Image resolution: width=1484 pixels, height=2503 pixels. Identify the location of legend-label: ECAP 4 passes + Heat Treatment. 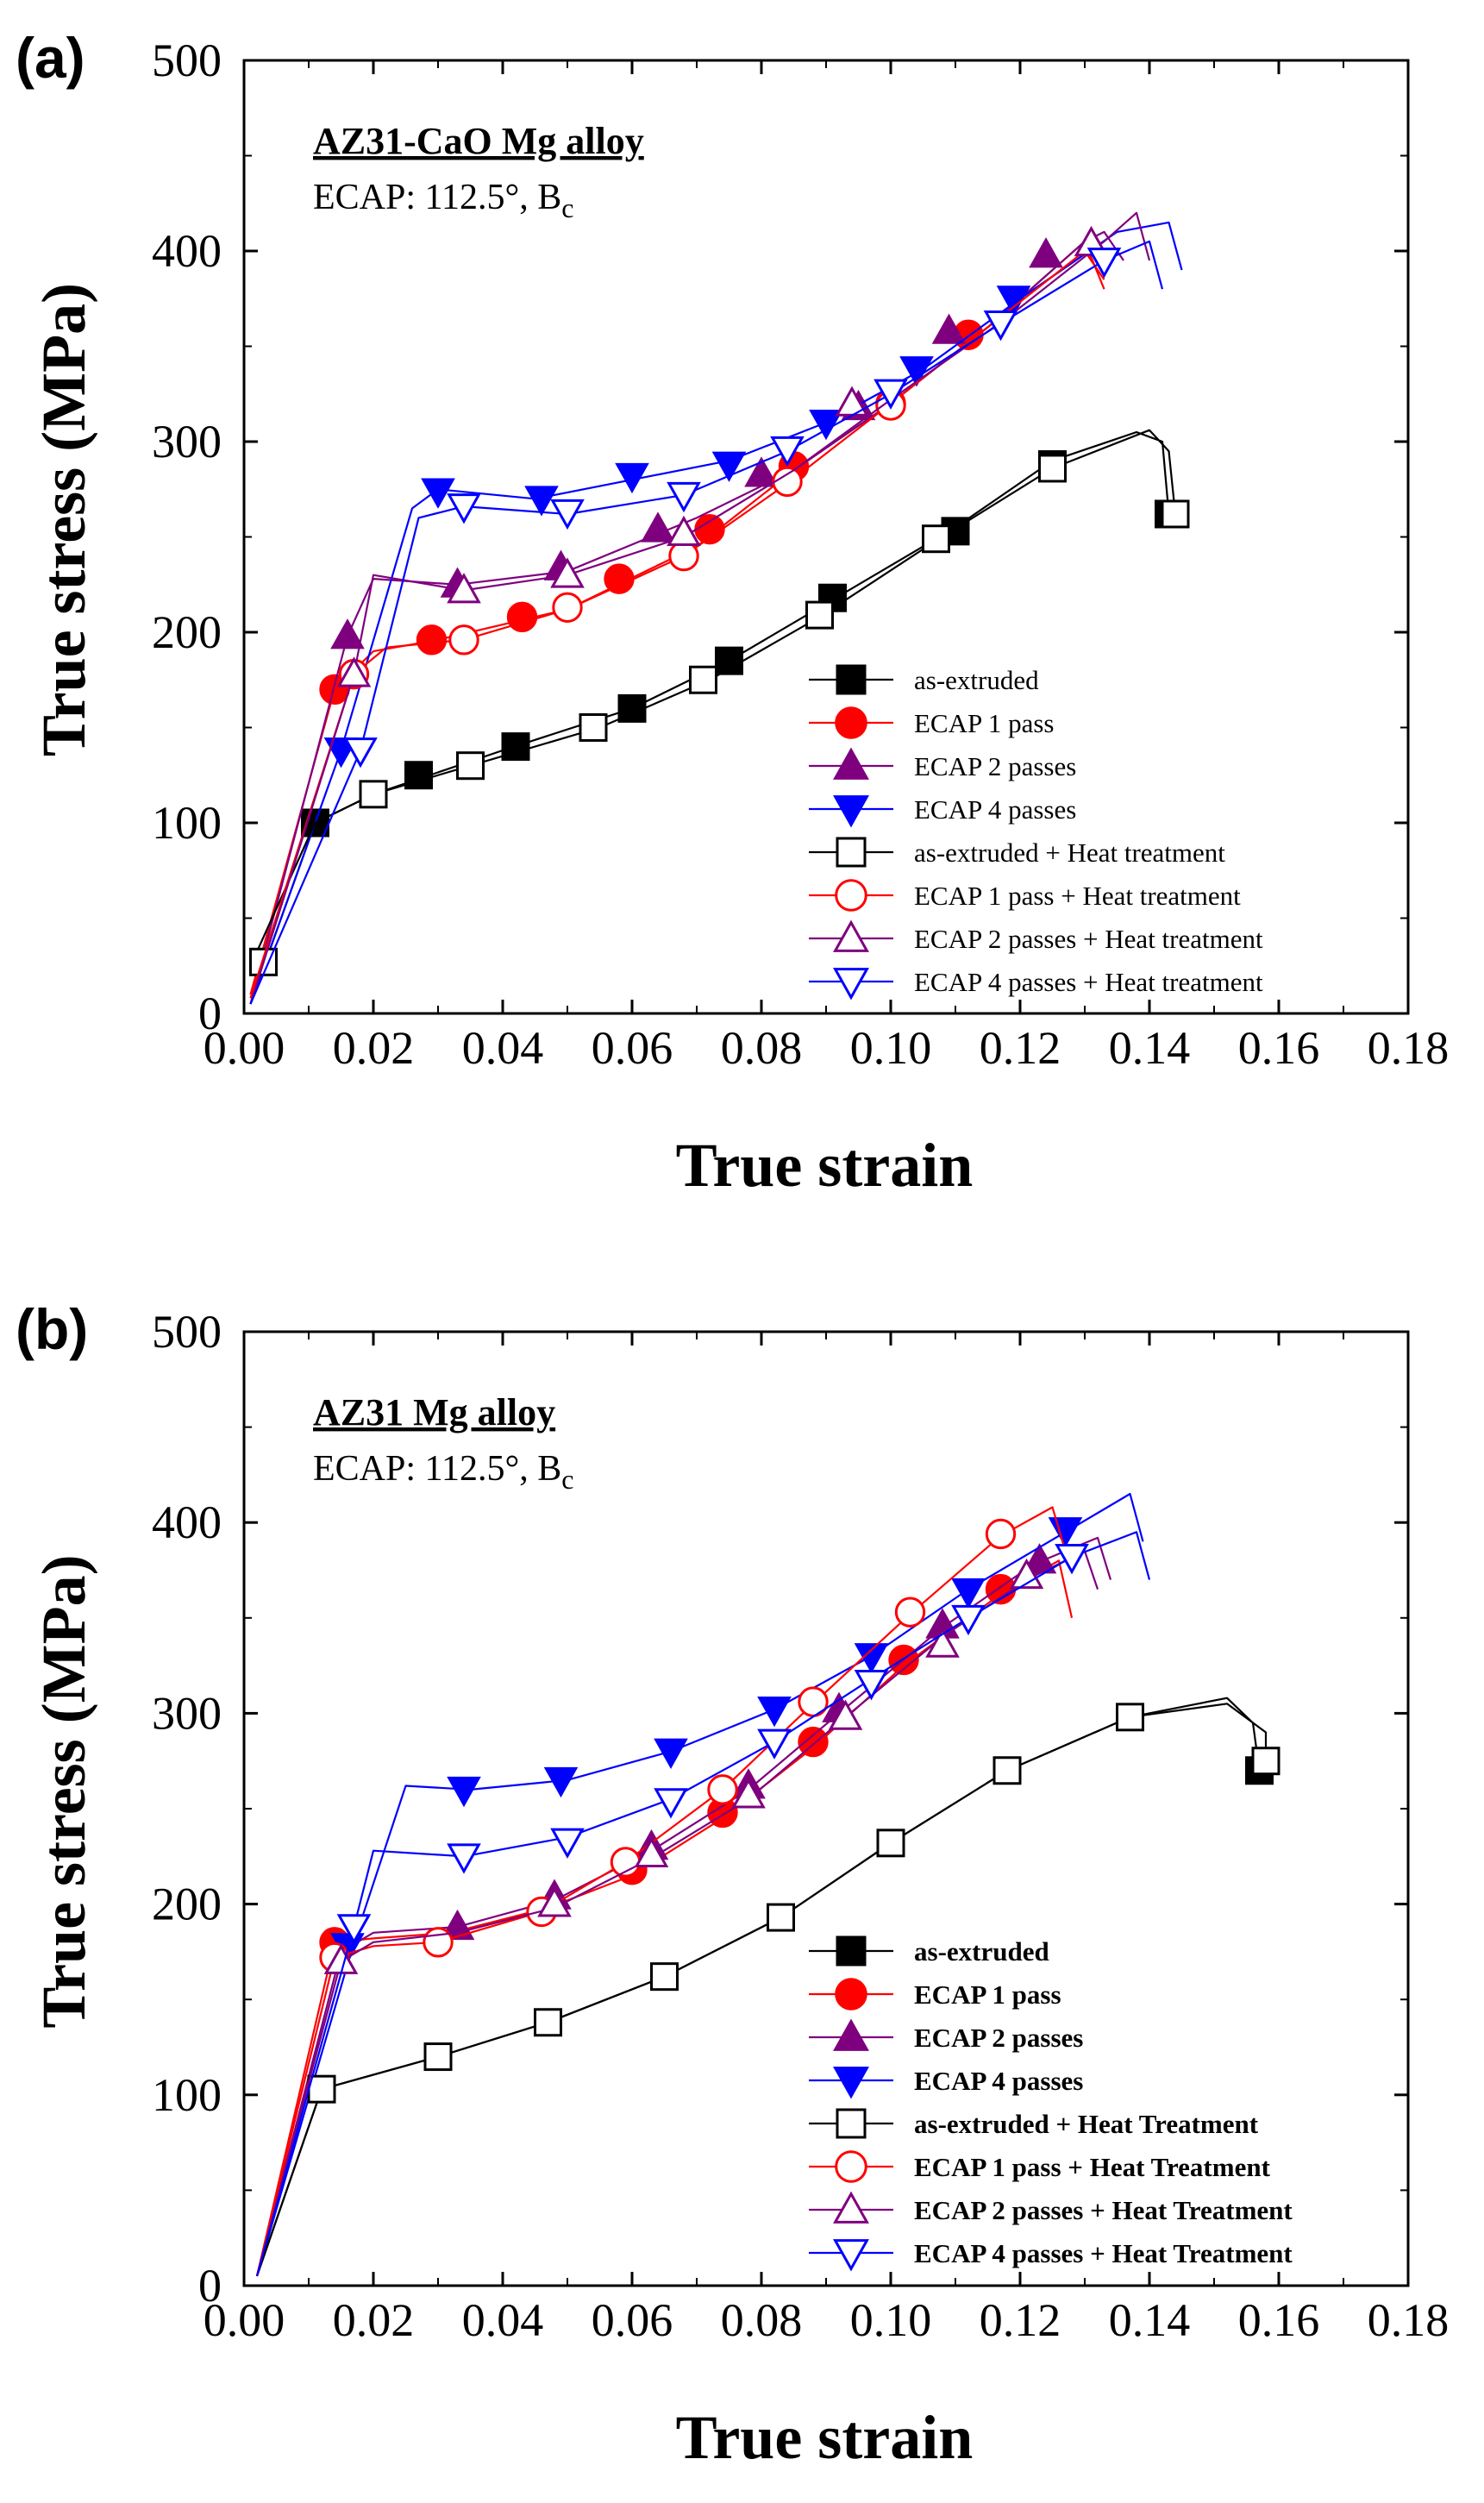
(1103, 2253).